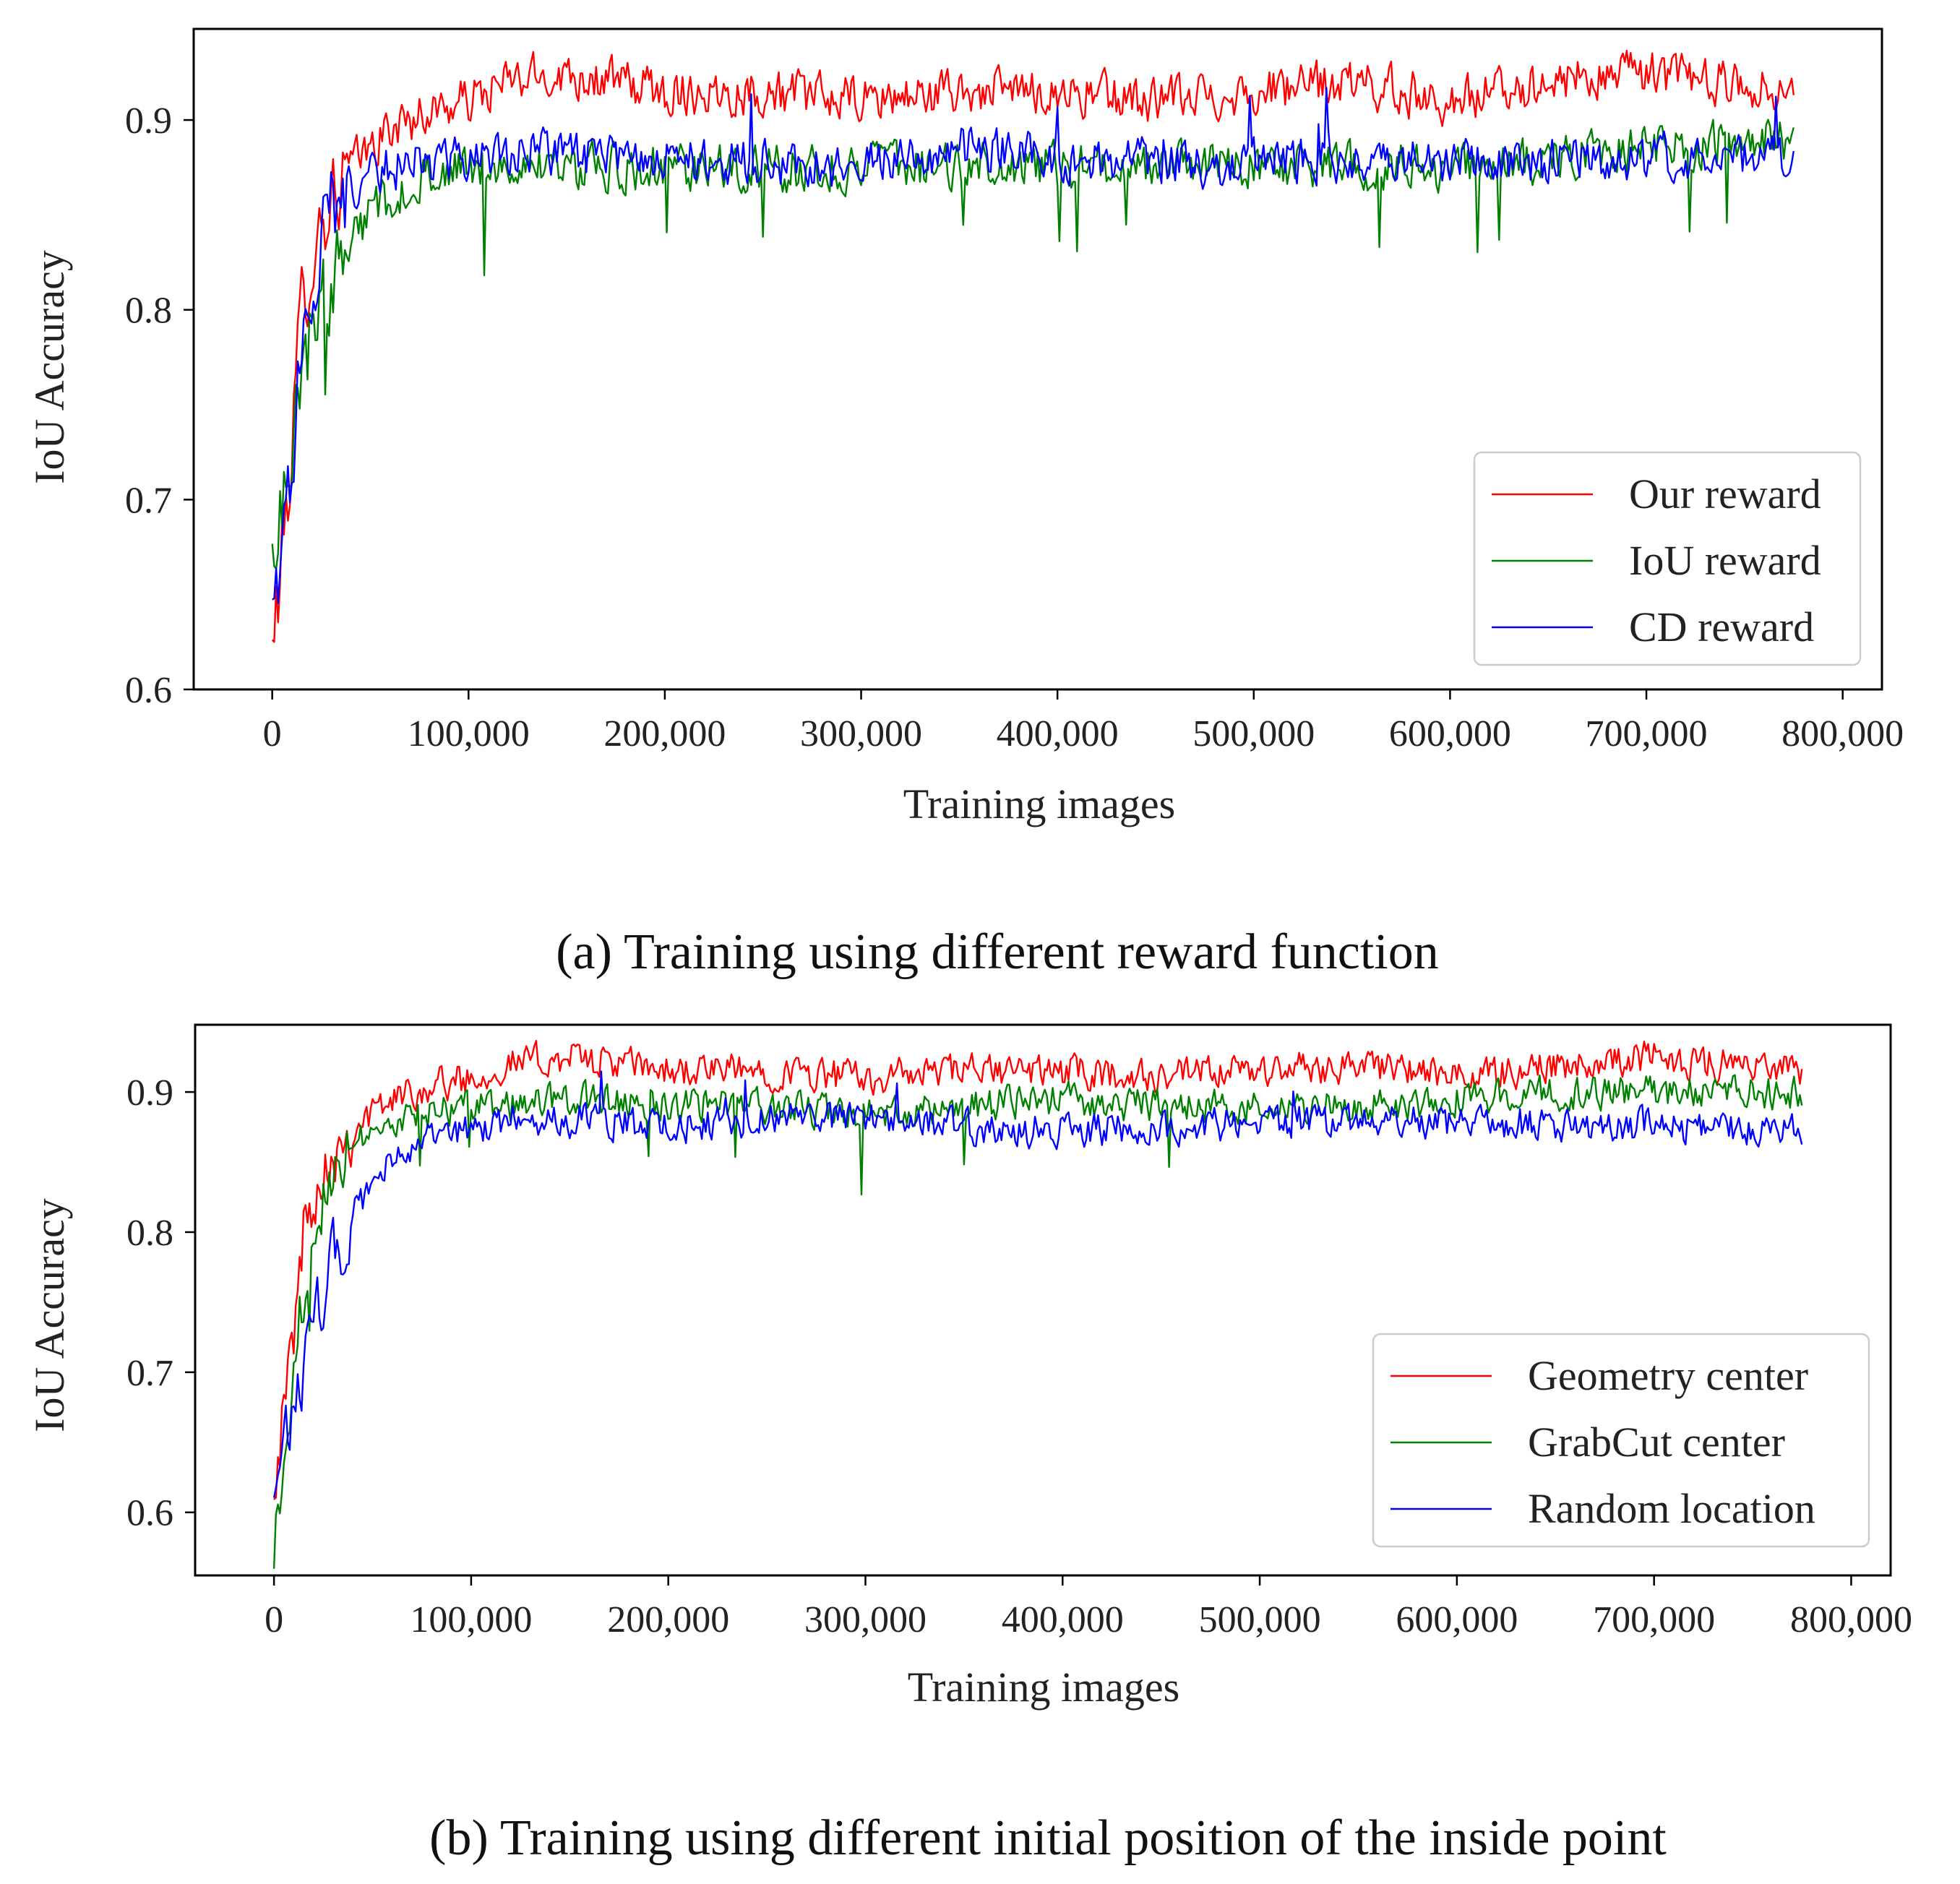 The image size is (1960, 1884). What do you see at coordinates (1721, 626) in the screenshot?
I see `legend-label: CD reward` at bounding box center [1721, 626].